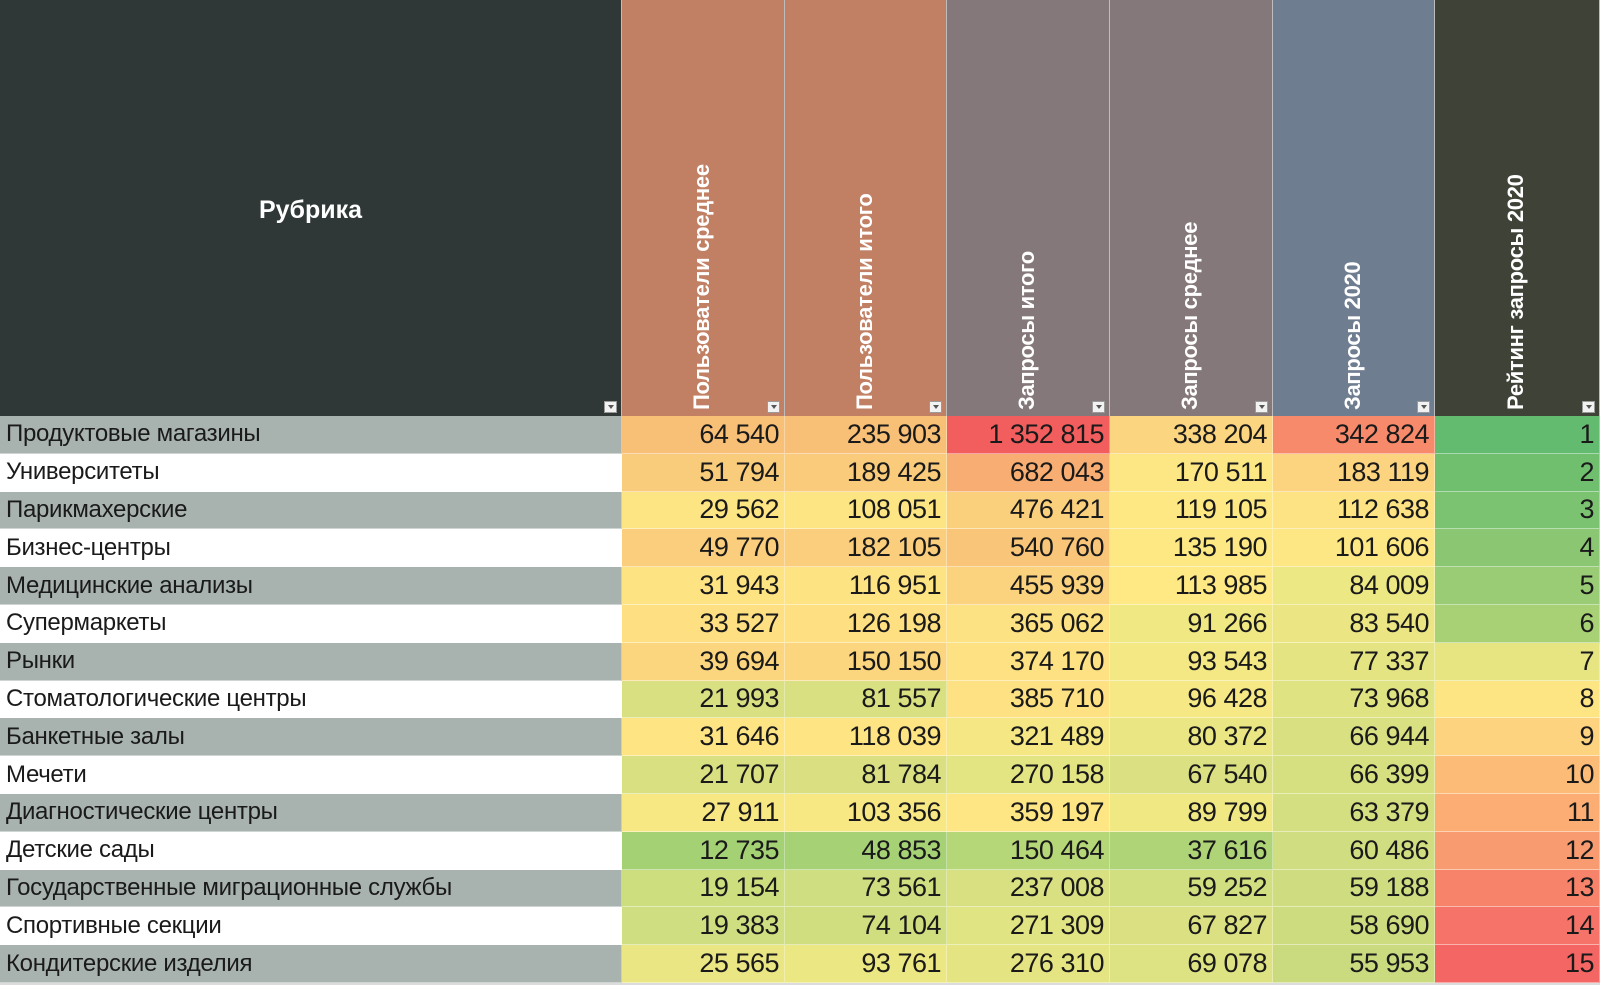 This screenshot has height=985, width=1600. Describe the element at coordinates (1028, 661) in the screenshot. I see `table-cell: 374 170` at that location.